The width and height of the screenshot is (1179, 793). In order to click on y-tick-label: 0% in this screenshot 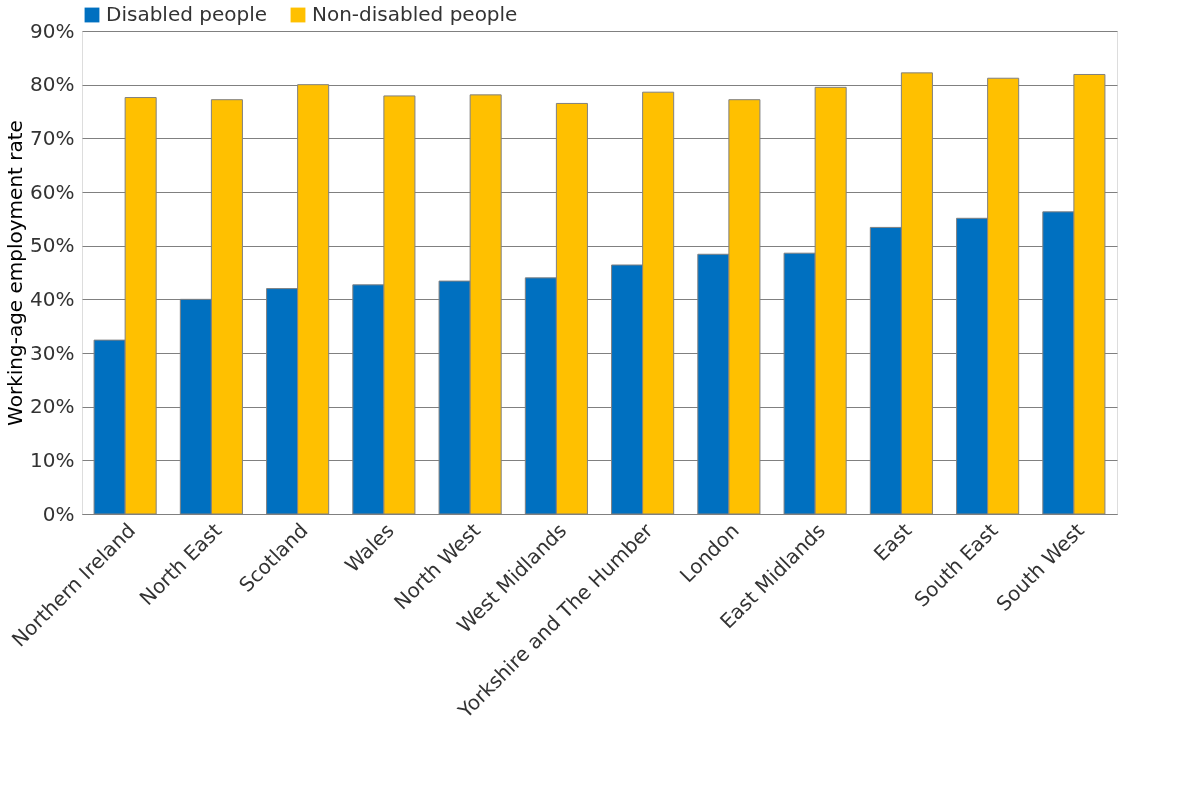, I will do `click(58, 513)`.